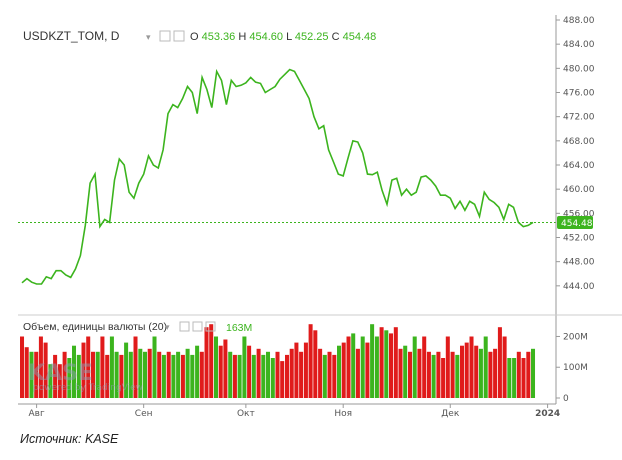  I want to click on symbol-label: USDKZT_TOM, D, so click(71, 36).